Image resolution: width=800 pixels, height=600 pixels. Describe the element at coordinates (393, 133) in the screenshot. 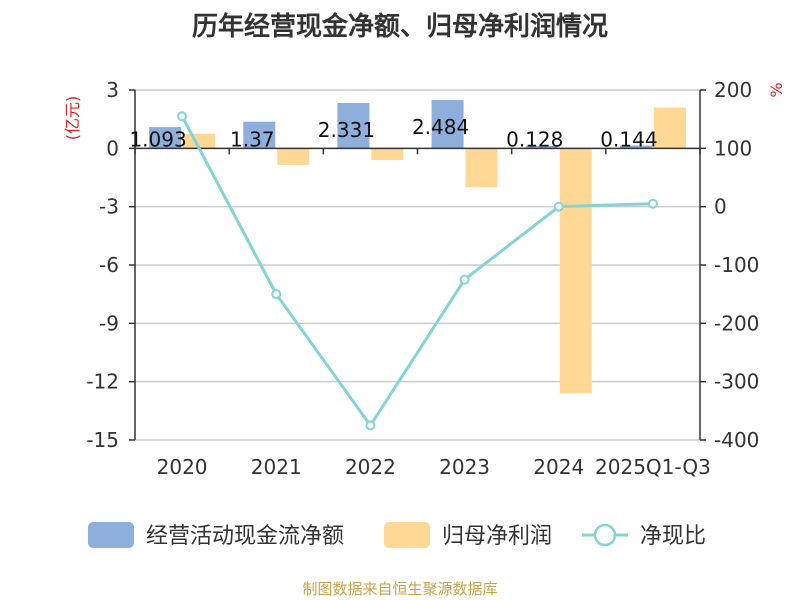

I see `data-labels: 1.093 1.37 2.331 2.484 0.128 0.144` at that location.